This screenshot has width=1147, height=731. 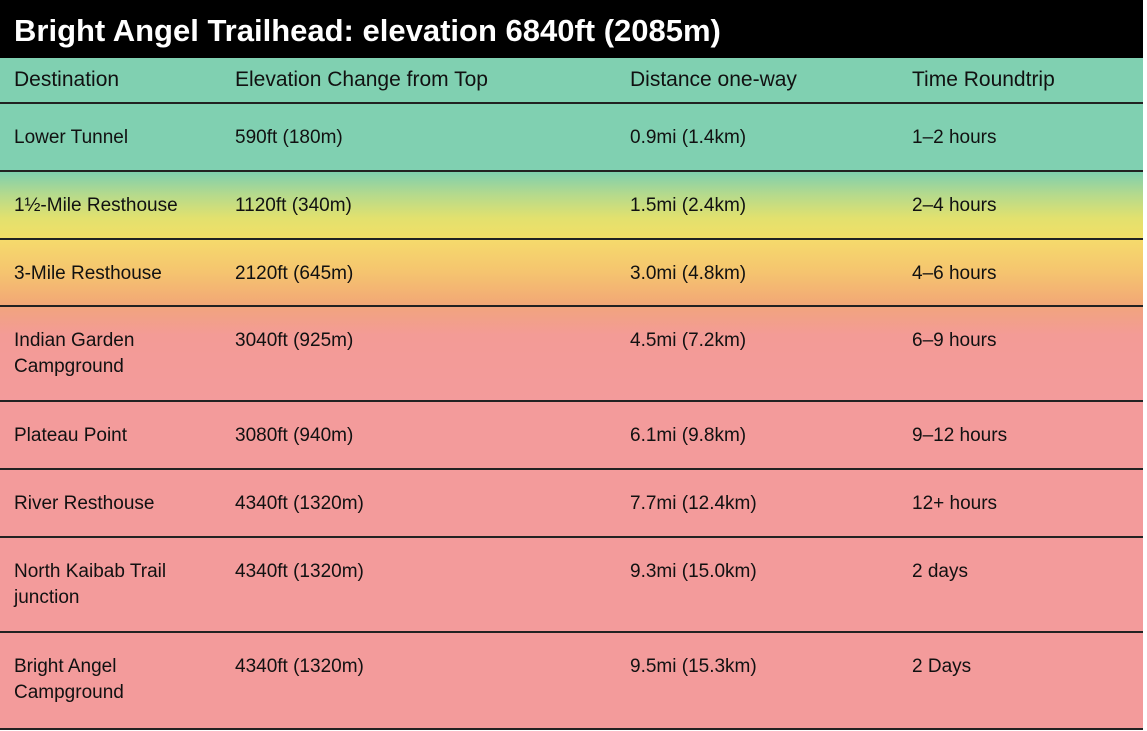 I want to click on table-cell: 6.1mi (9.8km), so click(x=688, y=435).